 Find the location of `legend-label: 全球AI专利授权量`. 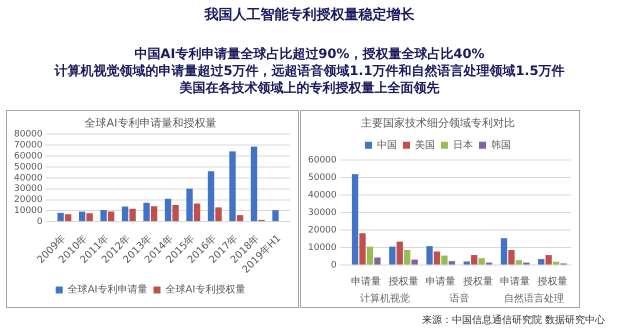

legend-label: 全球AI专利授权量 is located at coordinates (206, 290).